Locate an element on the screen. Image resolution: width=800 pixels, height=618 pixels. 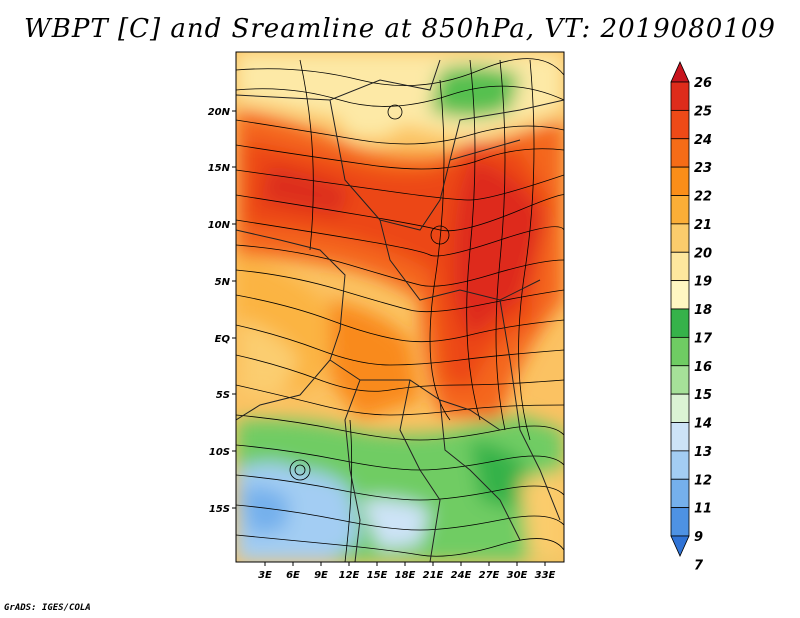
lon-tick-label: 27E is located at coordinates (489, 575).